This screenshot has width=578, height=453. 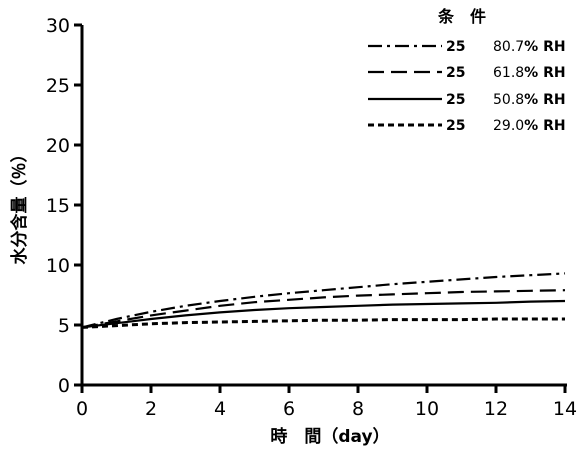 I want to click on x-axis-label: 時 間（day）, so click(x=329, y=436).